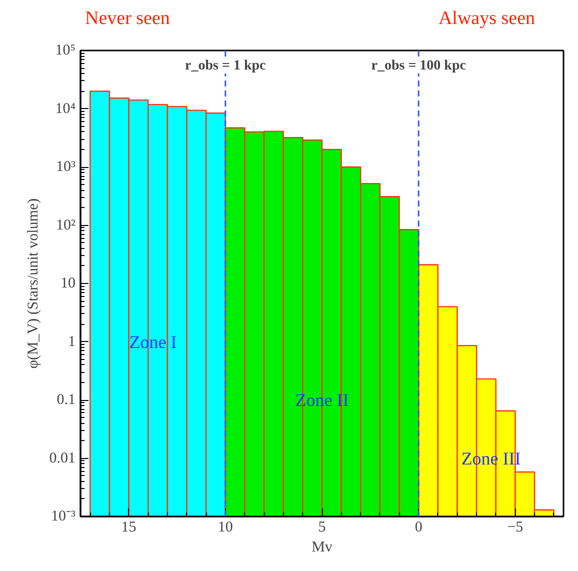 Image resolution: width=578 pixels, height=571 pixels. I want to click on y-tick-label: 0.01, so click(62, 458).